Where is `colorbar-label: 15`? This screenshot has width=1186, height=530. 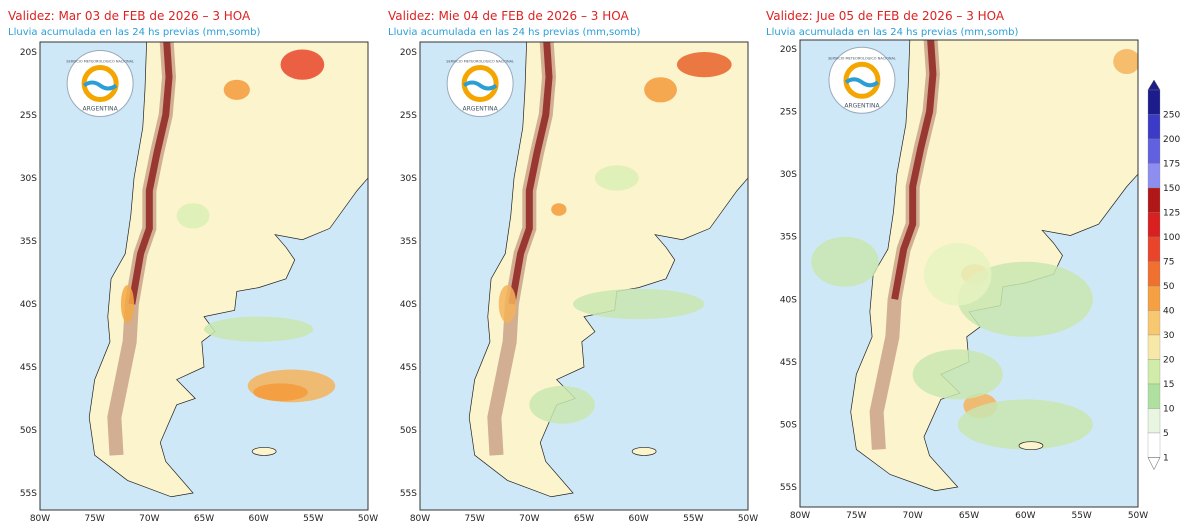
colorbar-label: 15 is located at coordinates (1168, 385).